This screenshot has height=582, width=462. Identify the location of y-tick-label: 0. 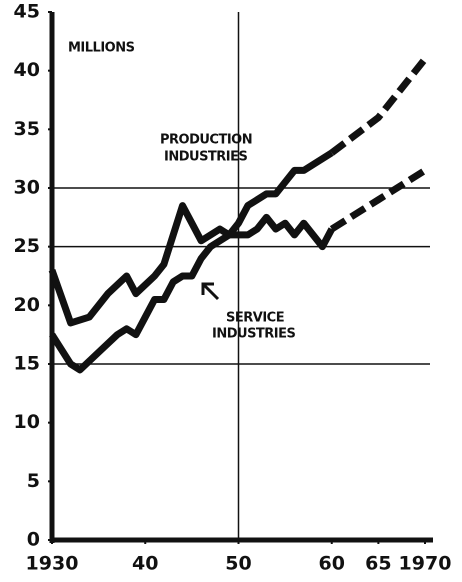
(33, 540).